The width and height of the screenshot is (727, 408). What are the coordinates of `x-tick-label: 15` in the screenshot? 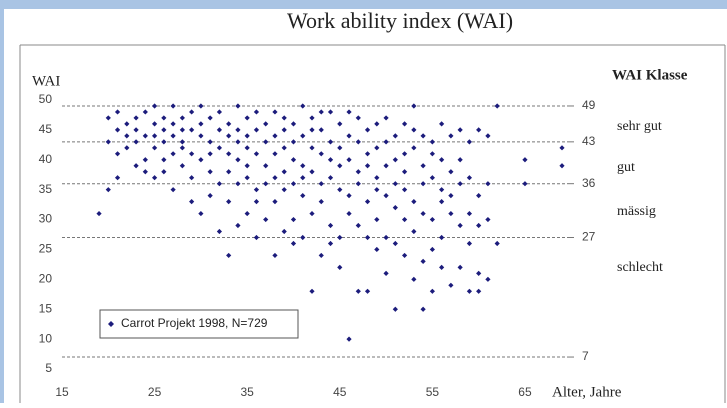 It's located at (62, 392).